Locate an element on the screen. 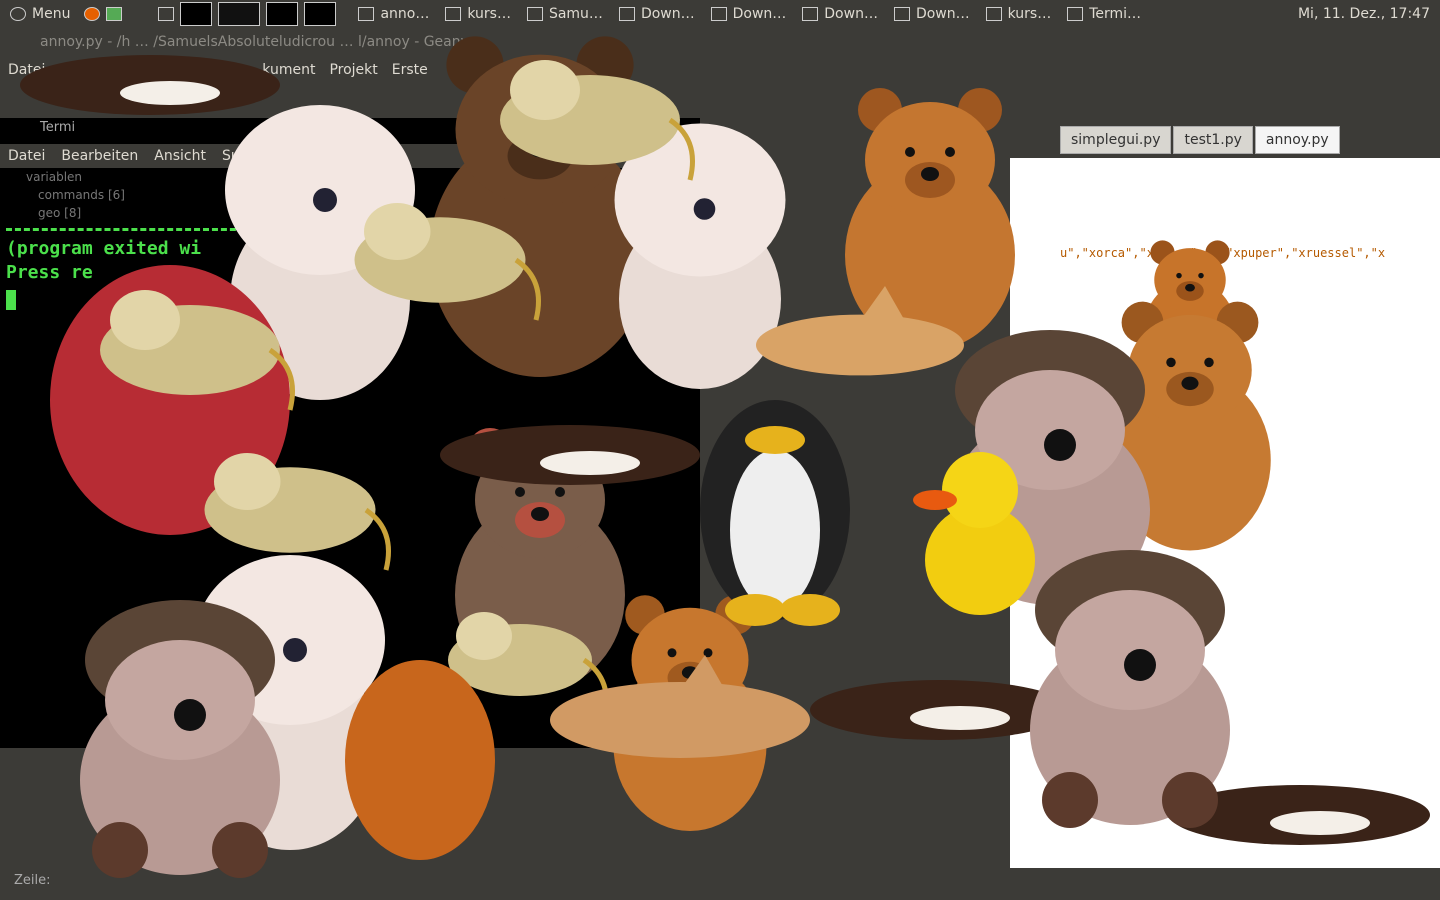 This screenshot has width=1440, height=900. menu-label: Menu is located at coordinates (51, 14).